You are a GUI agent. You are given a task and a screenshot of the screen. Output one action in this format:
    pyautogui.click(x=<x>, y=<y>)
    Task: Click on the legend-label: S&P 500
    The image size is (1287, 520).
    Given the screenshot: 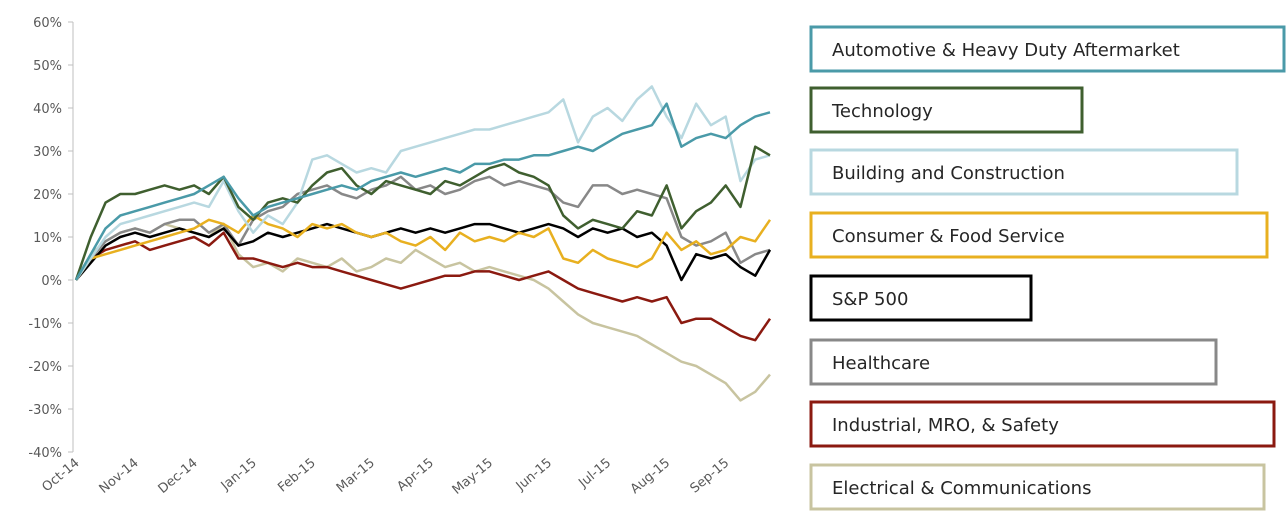 What is the action you would take?
    pyautogui.click(x=870, y=299)
    